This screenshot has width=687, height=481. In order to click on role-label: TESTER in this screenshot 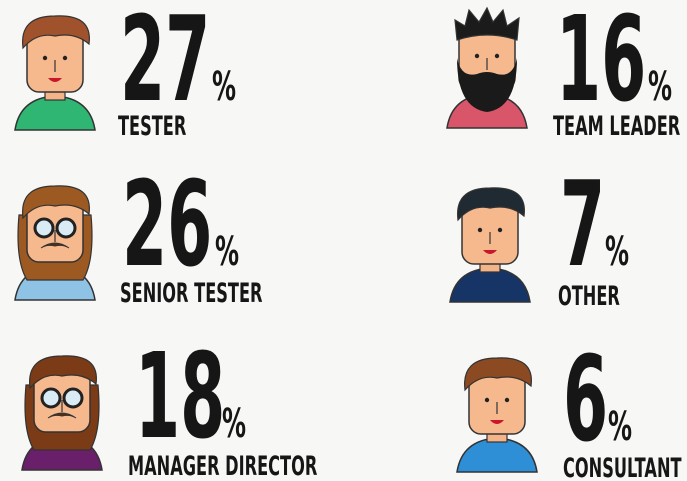, I will do `click(152, 127)`.